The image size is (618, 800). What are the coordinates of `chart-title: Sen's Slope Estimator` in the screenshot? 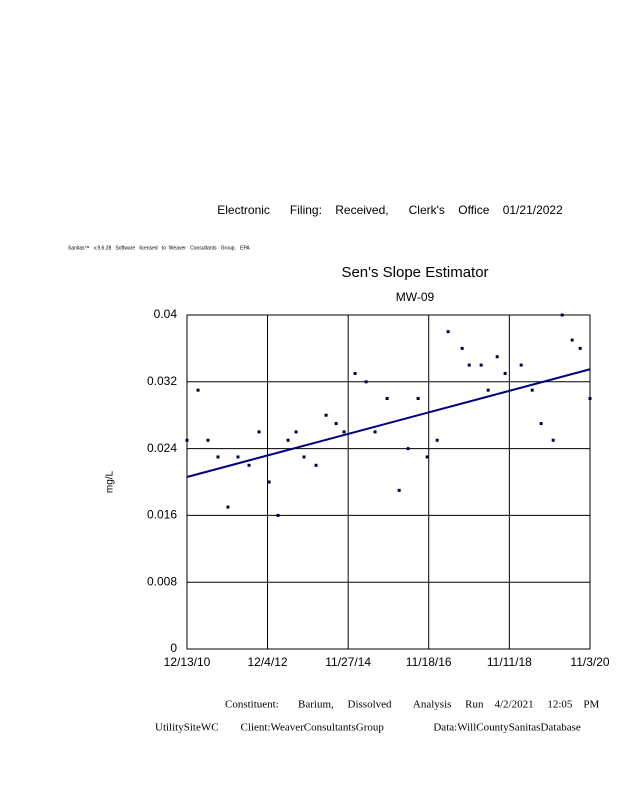 It's located at (414, 272).